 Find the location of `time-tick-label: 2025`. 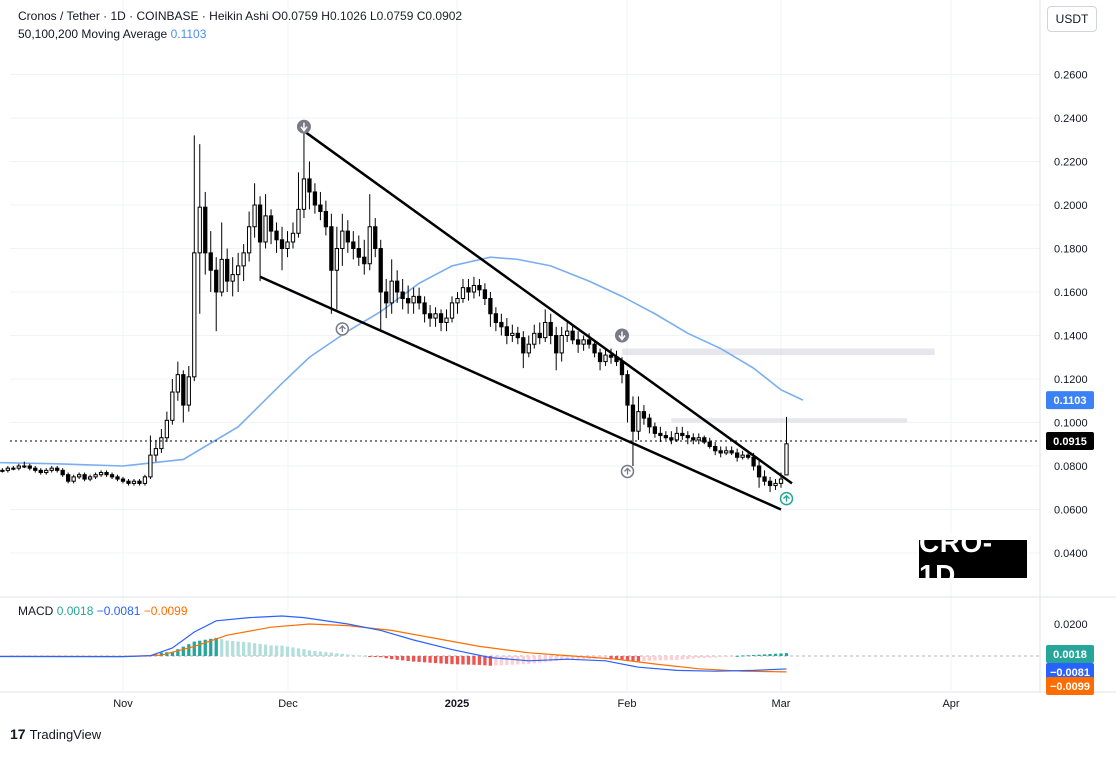

time-tick-label: 2025 is located at coordinates (457, 704).